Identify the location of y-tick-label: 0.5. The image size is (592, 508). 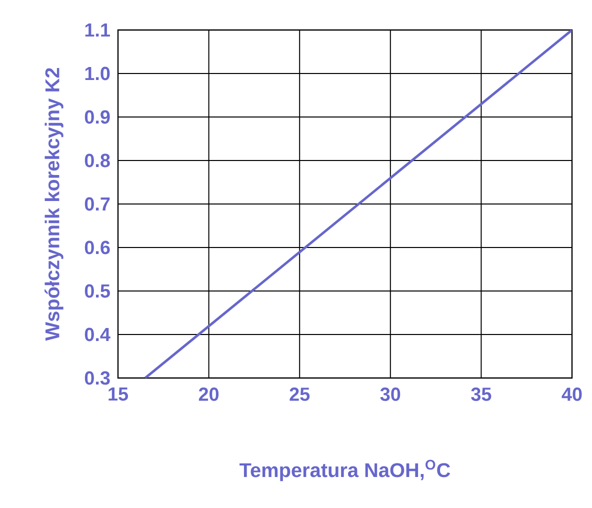
(97, 291).